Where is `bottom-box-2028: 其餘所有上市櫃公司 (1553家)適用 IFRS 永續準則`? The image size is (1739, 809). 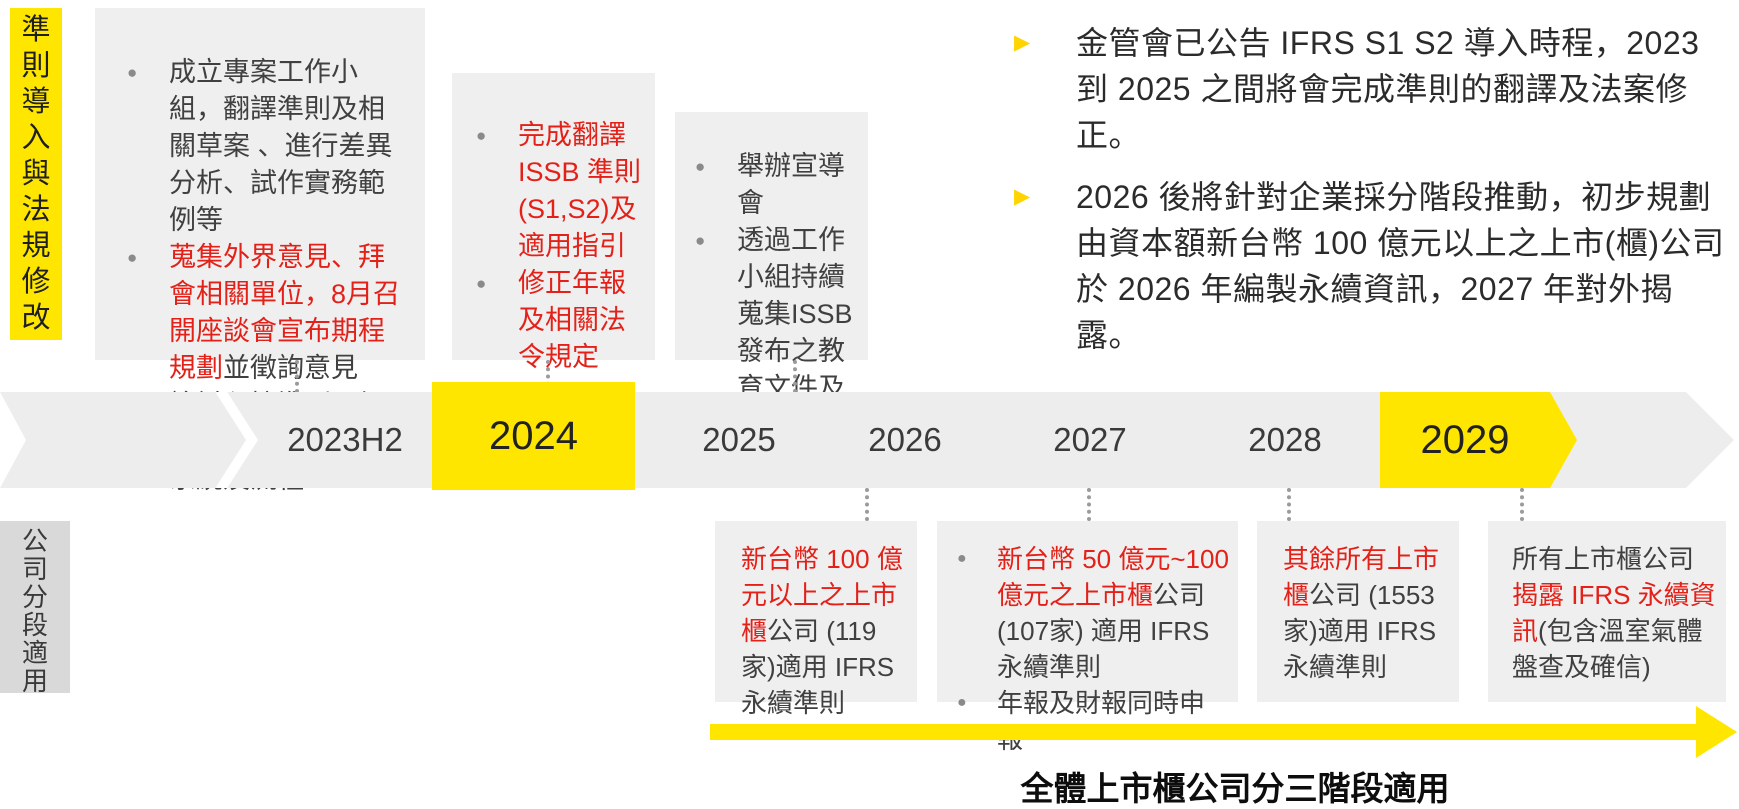
bottom-box-2028: 其餘所有上市櫃公司 (1553家)適用 IFRS 永續準則 is located at coordinates (1358, 611).